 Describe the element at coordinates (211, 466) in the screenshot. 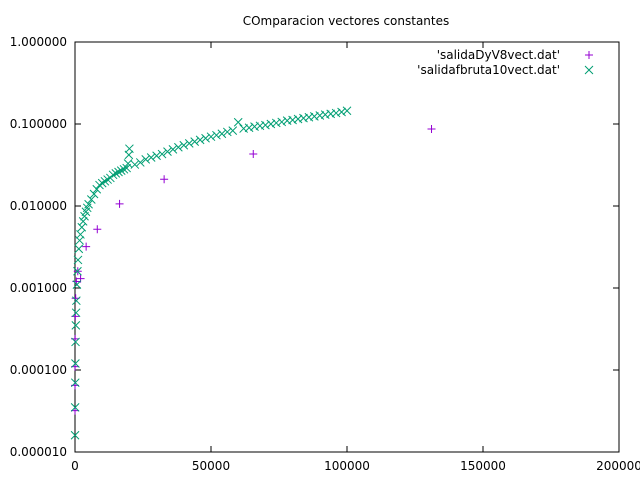

I see `x-tick-label: 50000` at that location.